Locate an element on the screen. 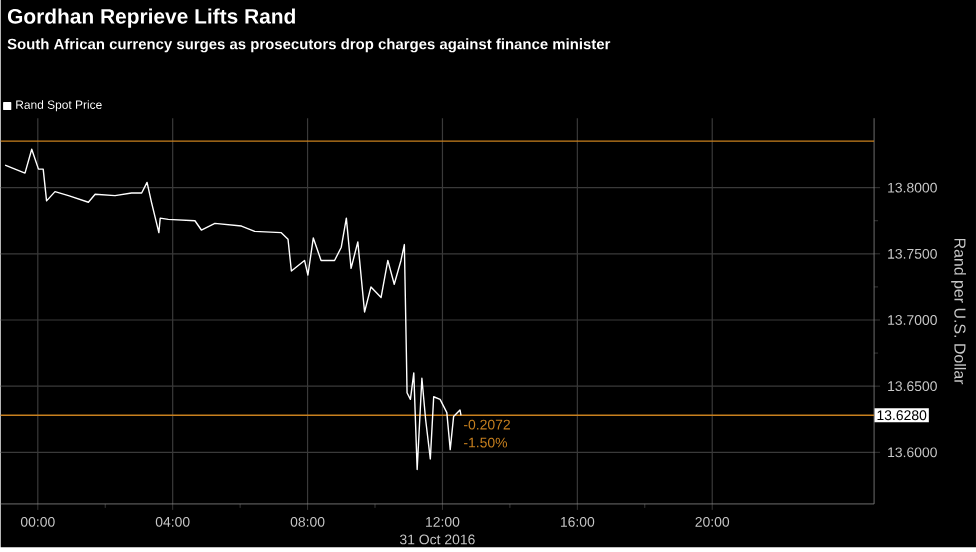 The image size is (976, 552). chart-title: Gordhan Reprieve Lifts Rand is located at coordinates (151, 18).